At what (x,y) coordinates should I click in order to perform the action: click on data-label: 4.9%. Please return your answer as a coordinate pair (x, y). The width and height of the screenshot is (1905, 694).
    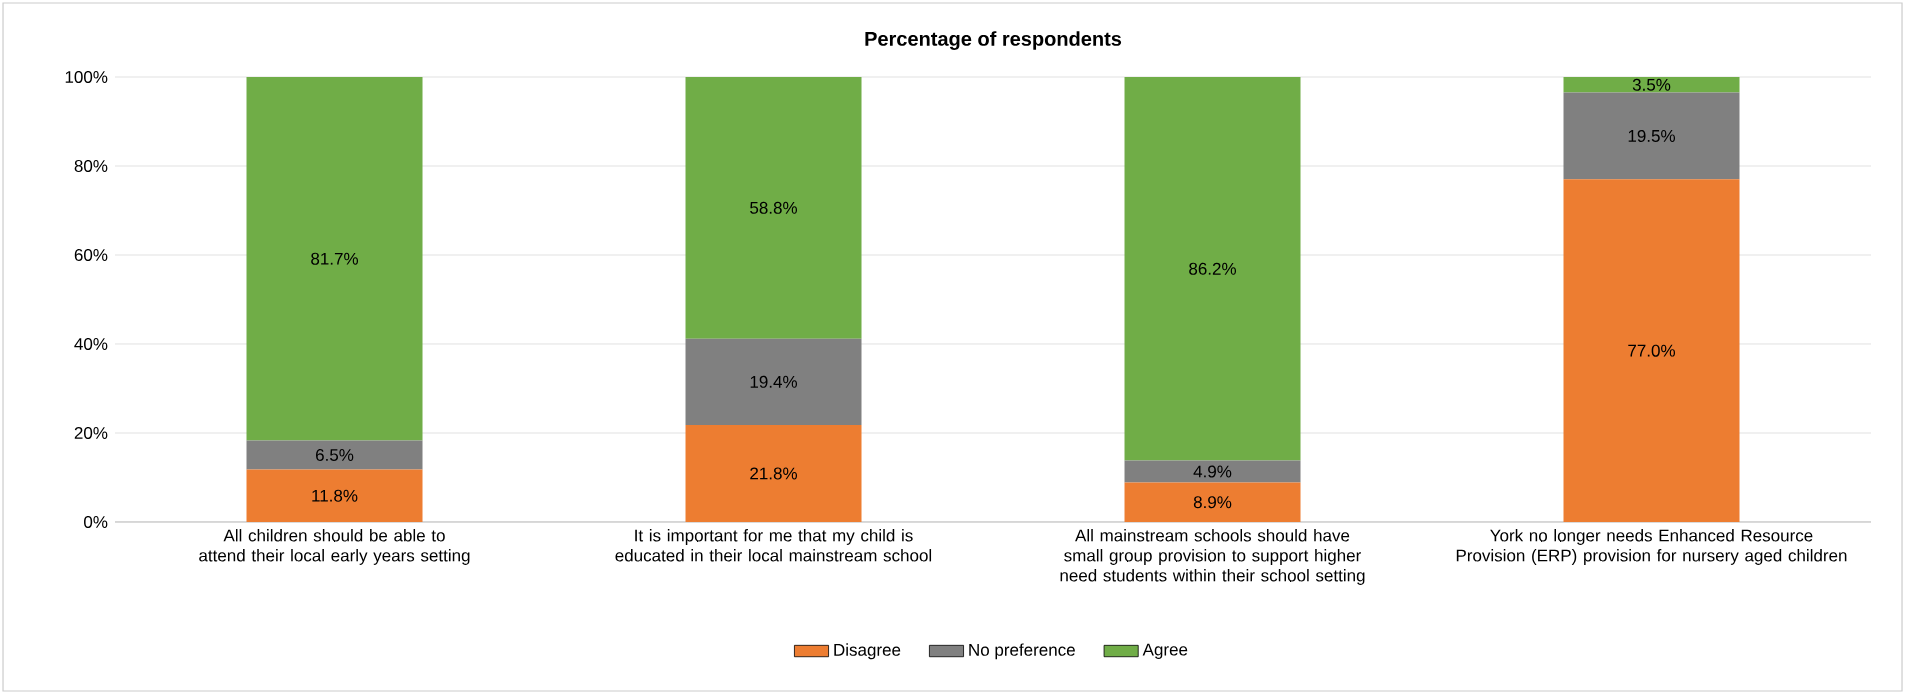
    Looking at the image, I should click on (1212, 471).